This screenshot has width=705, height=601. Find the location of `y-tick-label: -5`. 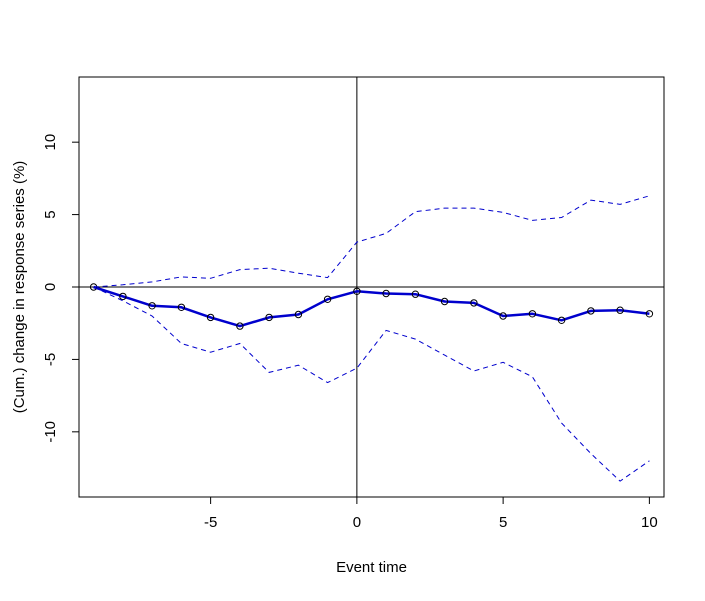

y-tick-label: -5 is located at coordinates (50, 359).